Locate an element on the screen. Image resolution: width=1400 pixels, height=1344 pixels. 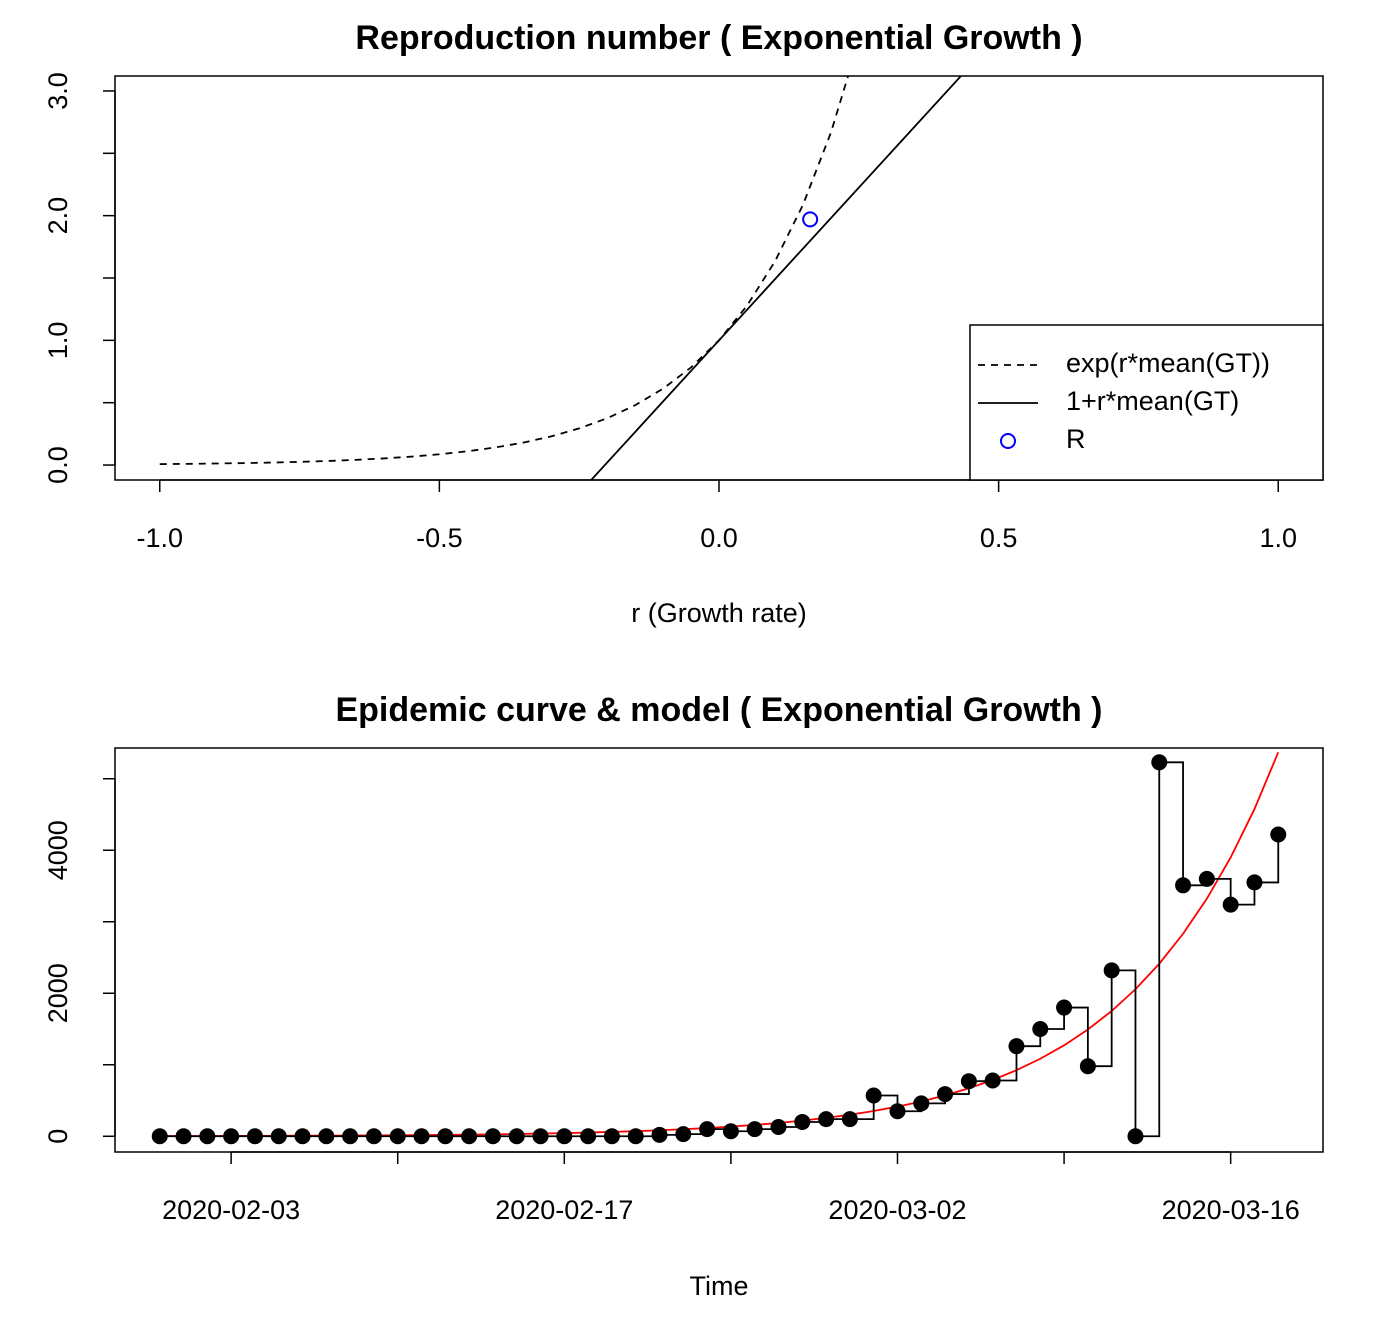
y-tick-label: 1.0 is located at coordinates (58, 341).